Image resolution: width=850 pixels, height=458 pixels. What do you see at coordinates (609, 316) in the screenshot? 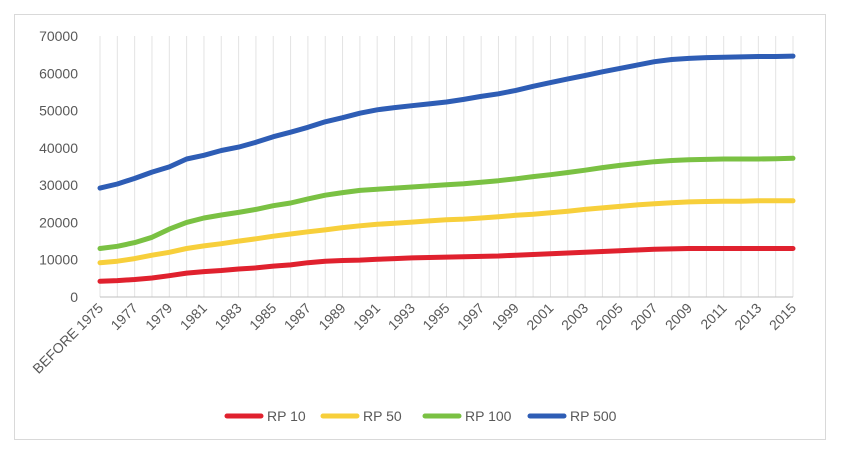
I see `x-tick-label: 2005` at bounding box center [609, 316].